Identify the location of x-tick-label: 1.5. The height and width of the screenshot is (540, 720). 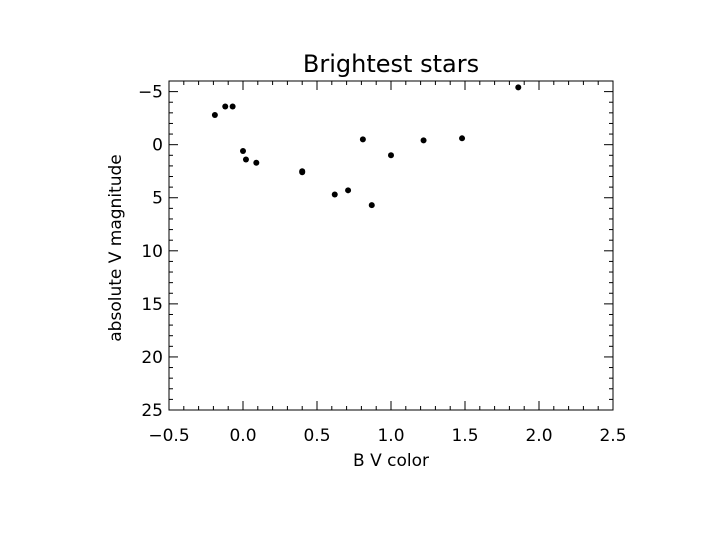
(464, 436).